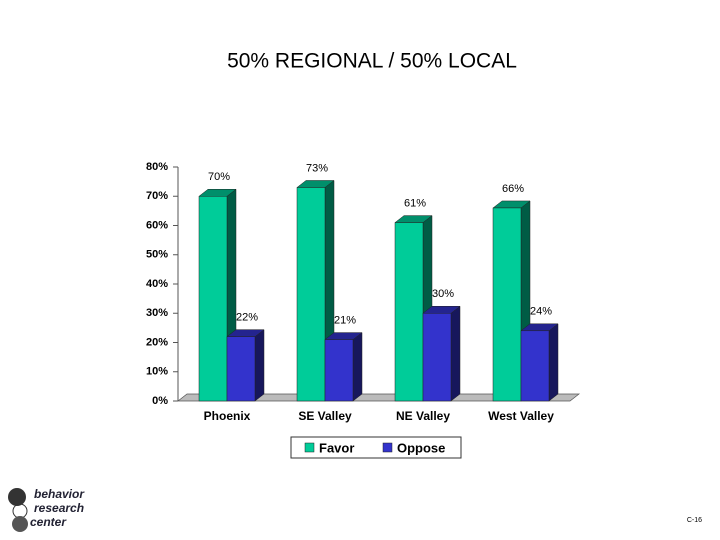  Describe the element at coordinates (345, 320) in the screenshot. I see `value-label: 21%` at that location.